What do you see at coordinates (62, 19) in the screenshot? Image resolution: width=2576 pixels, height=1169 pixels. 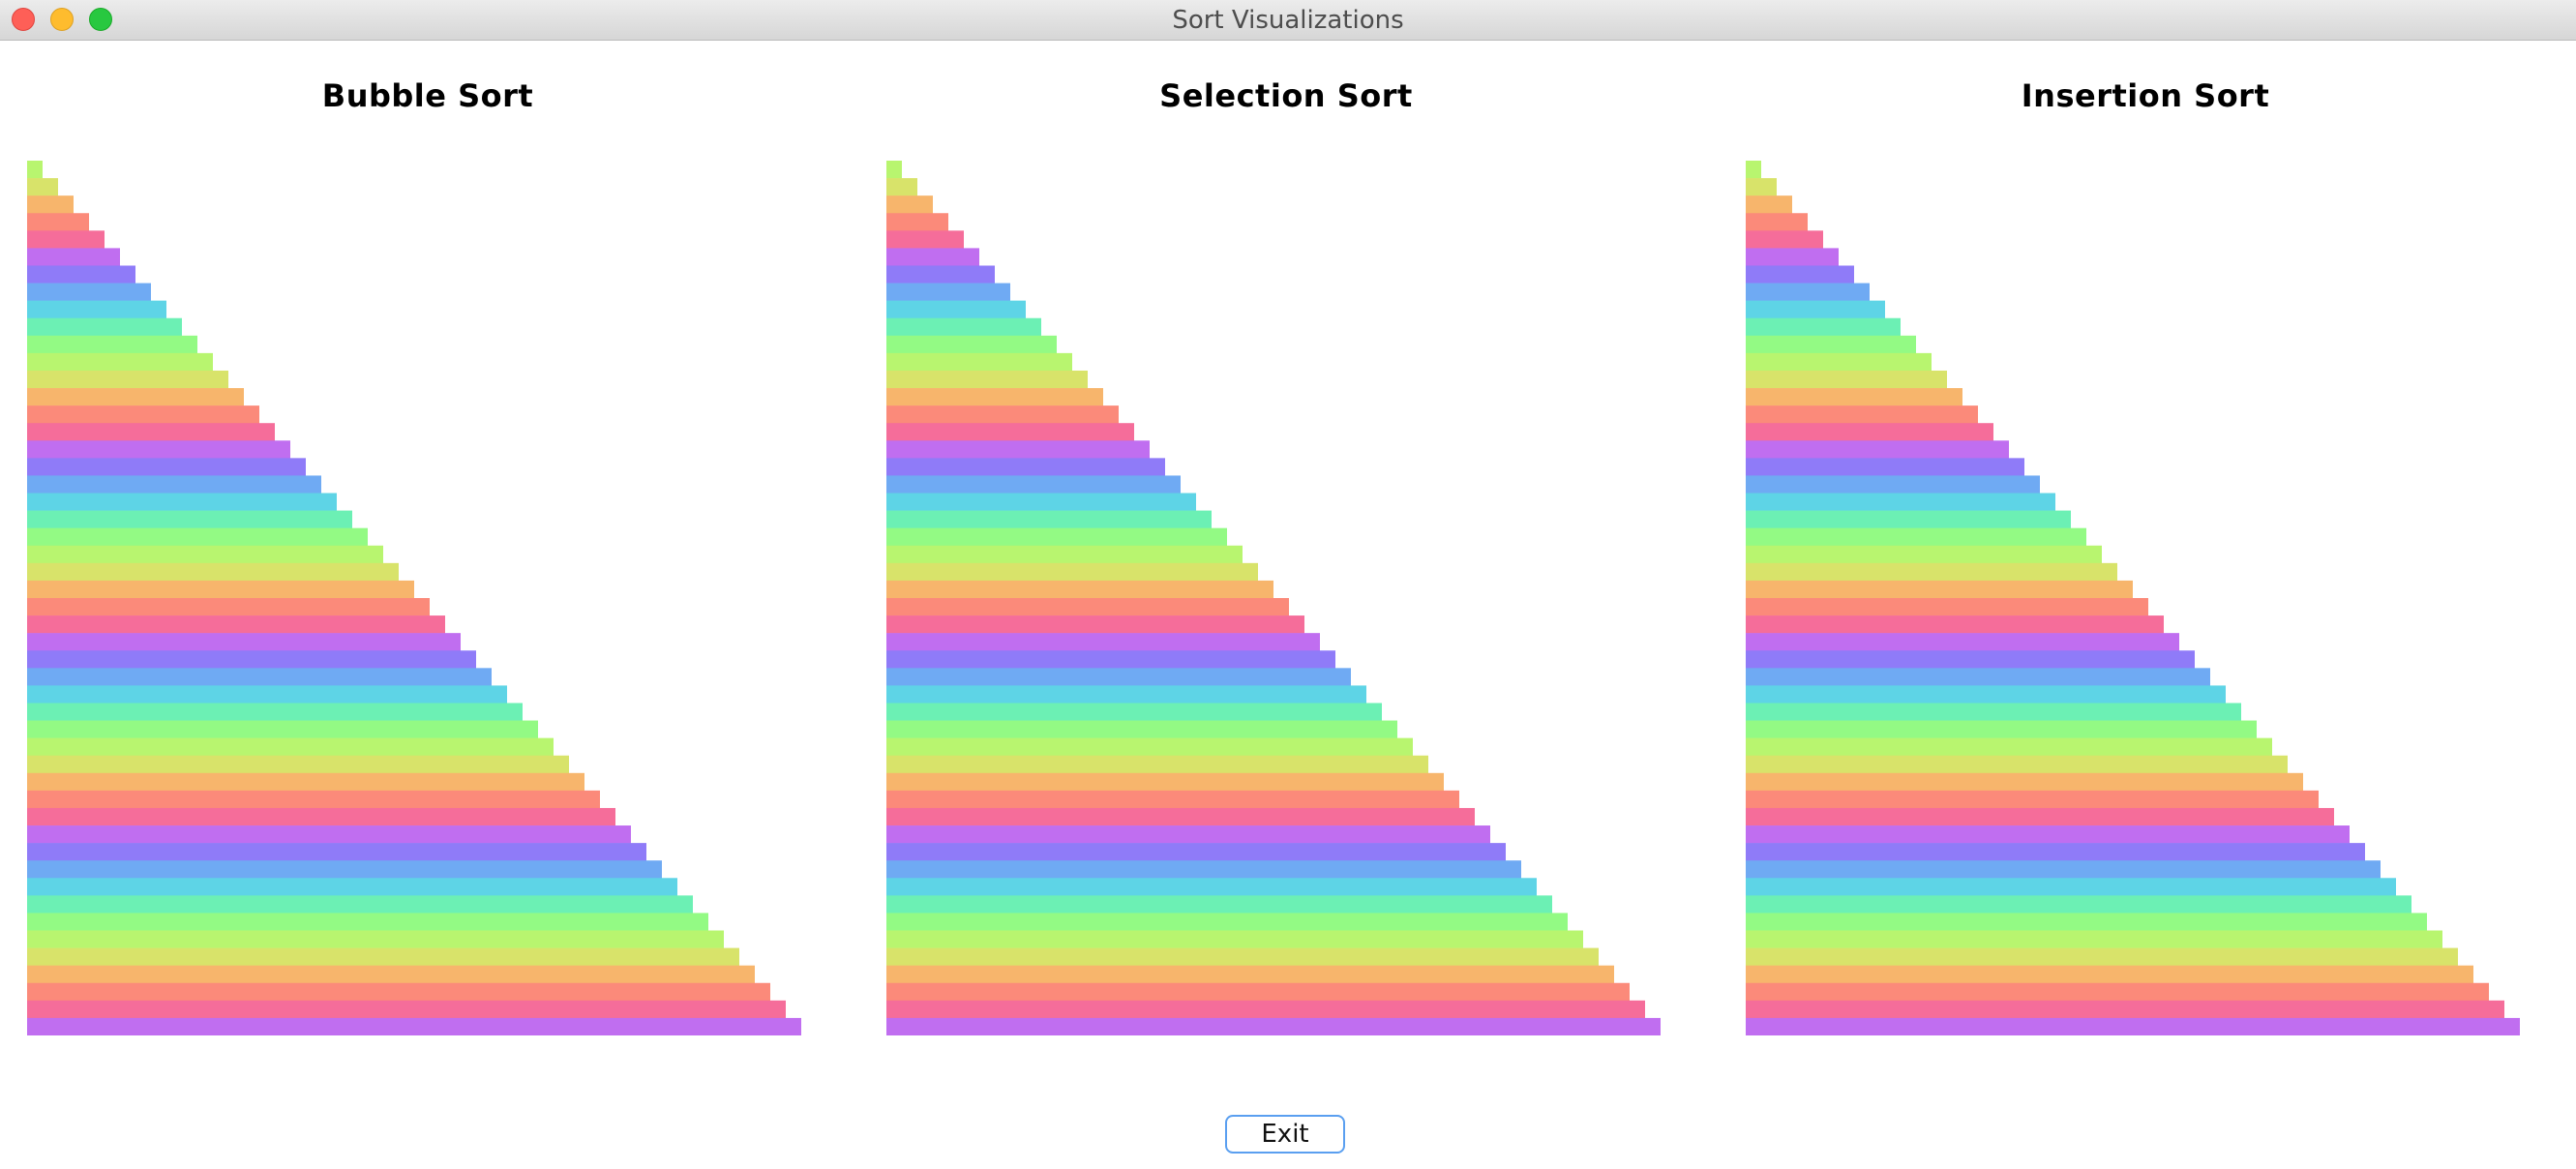 I see `minimize-window-button` at bounding box center [62, 19].